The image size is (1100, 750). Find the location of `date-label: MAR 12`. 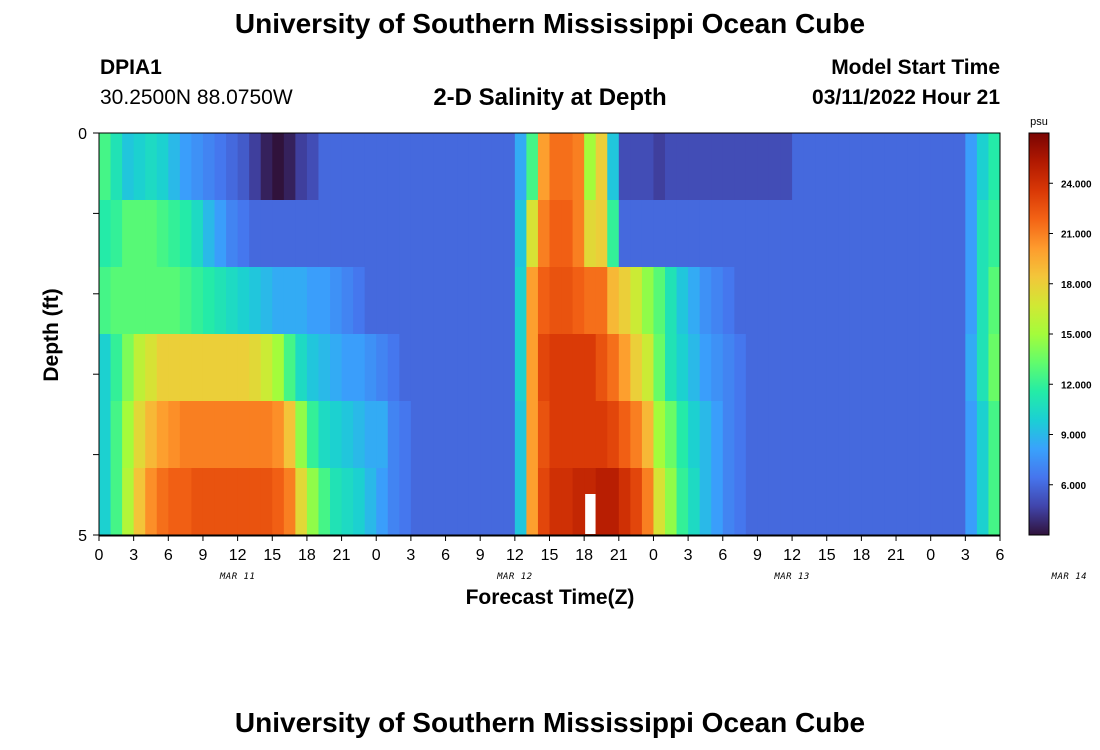

date-label: MAR 12 is located at coordinates (514, 577).